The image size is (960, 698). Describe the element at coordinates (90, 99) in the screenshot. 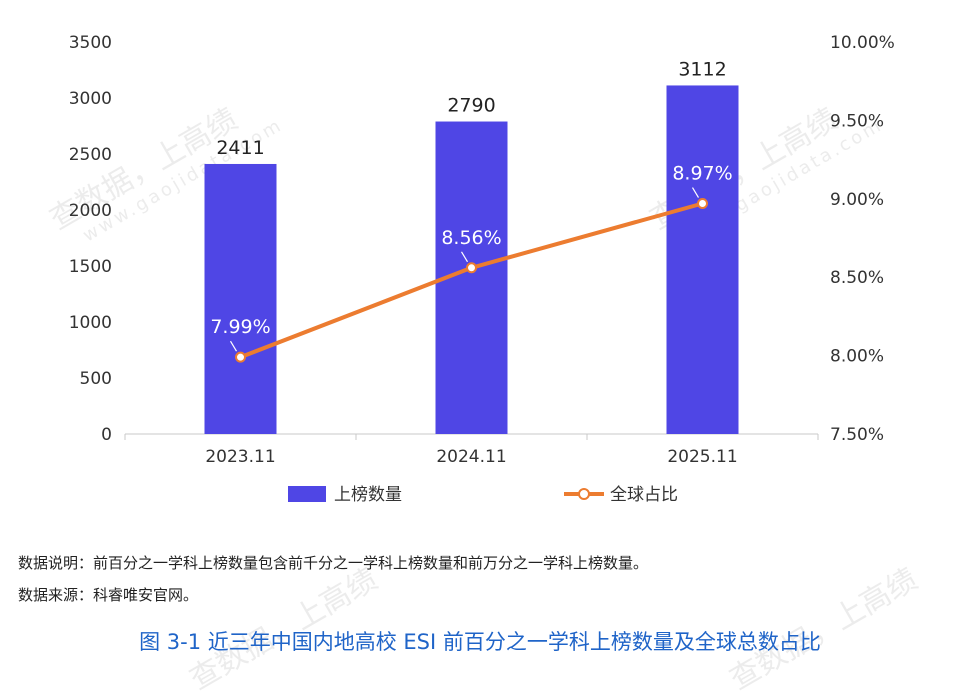

I see `y-left-tick-label: 3000` at that location.